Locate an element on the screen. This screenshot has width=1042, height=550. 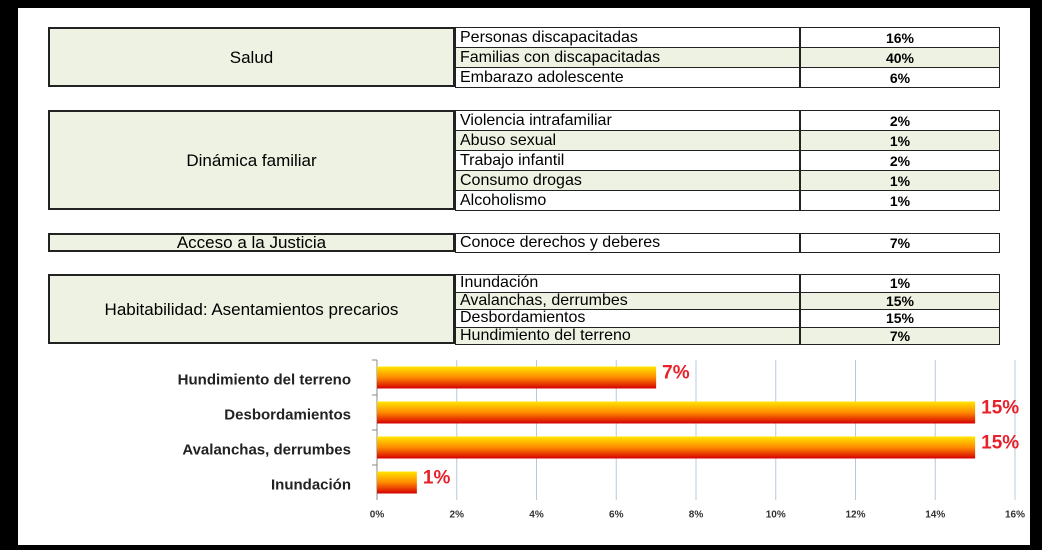
group-label: Salud is located at coordinates (251, 57).